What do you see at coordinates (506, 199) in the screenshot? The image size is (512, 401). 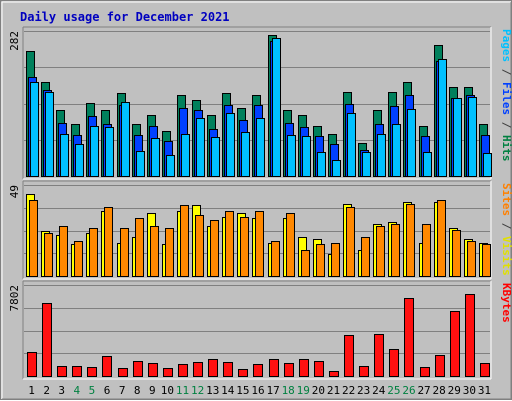 I see `legend-item: Sites` at bounding box center [506, 199].